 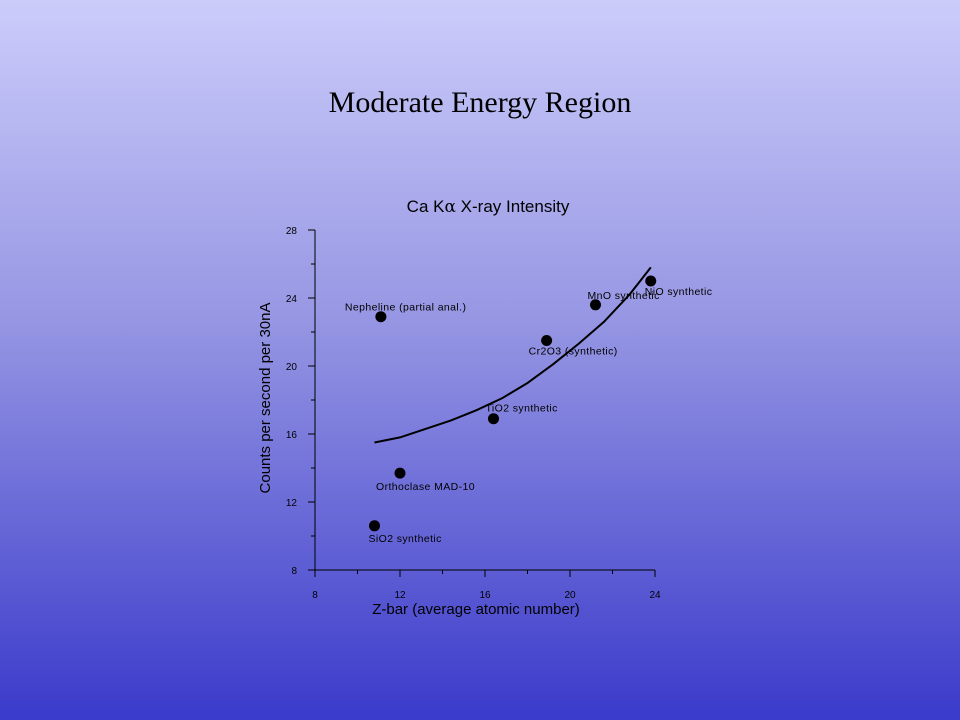 What do you see at coordinates (292, 231) in the screenshot?
I see `y-tick-label: 28` at bounding box center [292, 231].